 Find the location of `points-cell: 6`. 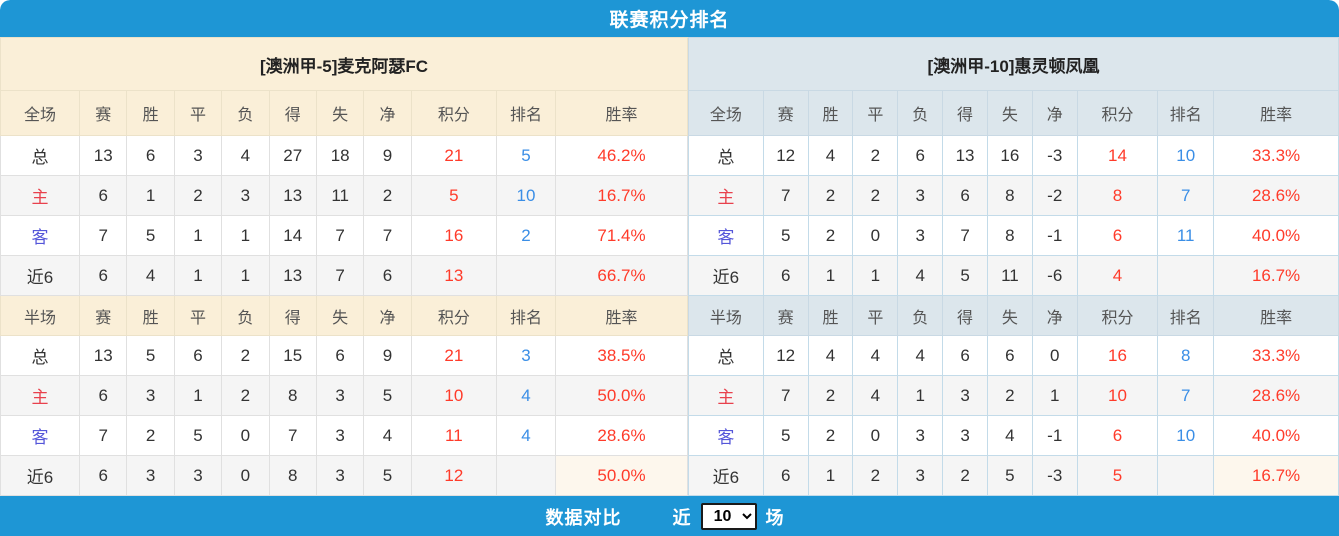

points-cell: 6 is located at coordinates (1117, 435).